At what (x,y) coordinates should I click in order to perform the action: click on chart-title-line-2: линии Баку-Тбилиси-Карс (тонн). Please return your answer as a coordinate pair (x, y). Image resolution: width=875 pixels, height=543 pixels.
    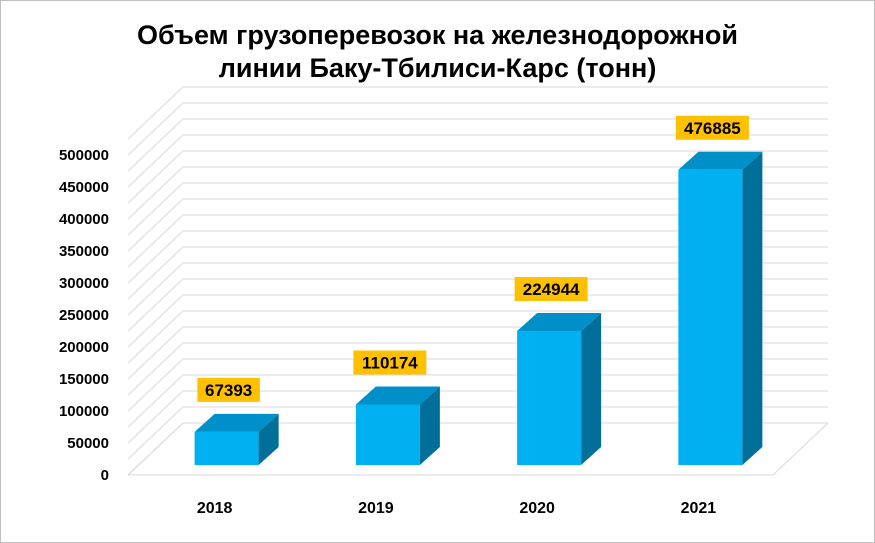
    Looking at the image, I should click on (437, 68).